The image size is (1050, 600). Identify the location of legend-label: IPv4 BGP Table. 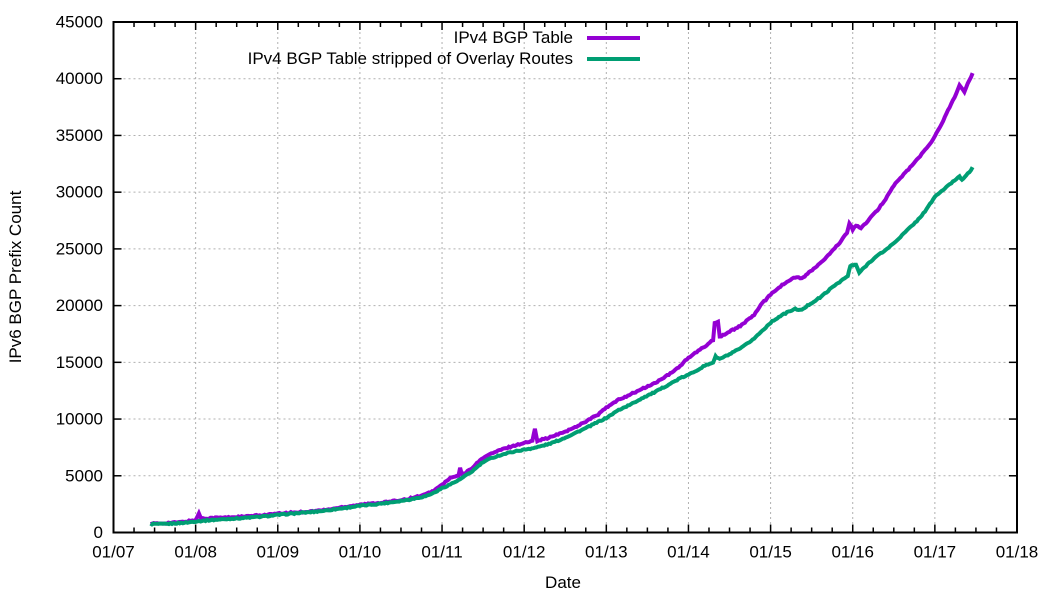
(513, 37).